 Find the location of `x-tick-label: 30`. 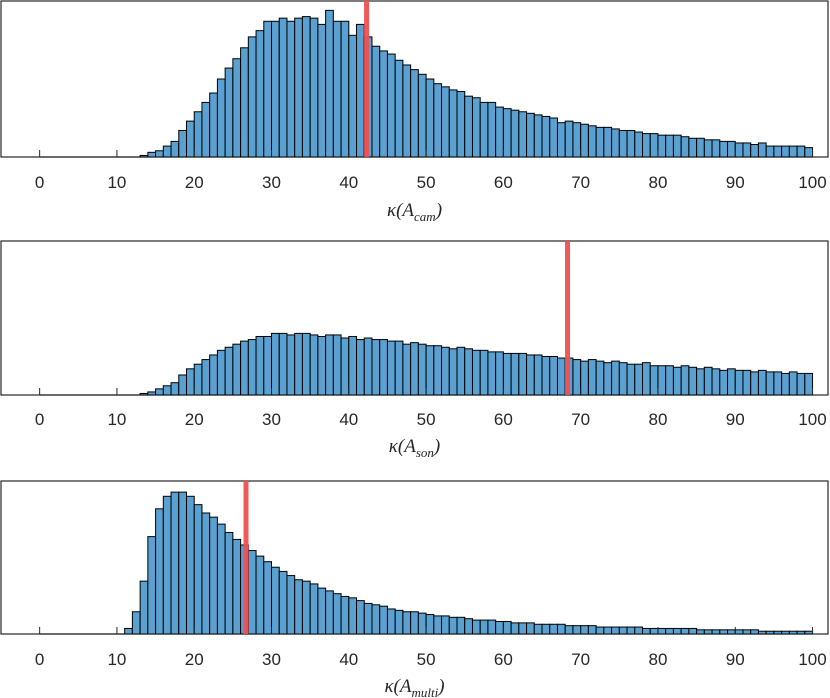

x-tick-label: 30 is located at coordinates (271, 659).